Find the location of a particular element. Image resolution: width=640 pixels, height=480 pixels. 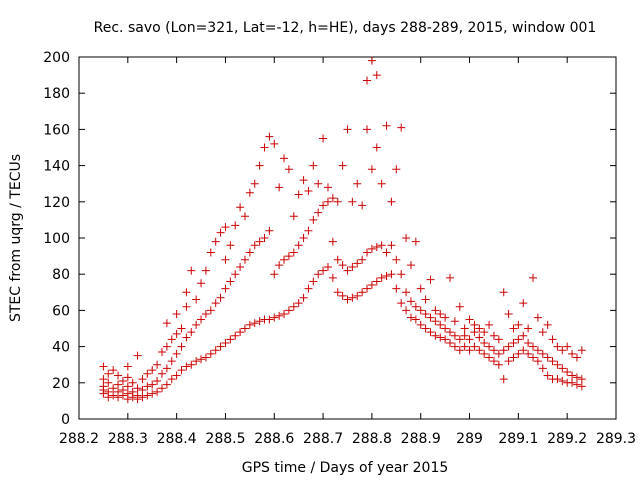

x-tick-label: 288.3 is located at coordinates (128, 439).